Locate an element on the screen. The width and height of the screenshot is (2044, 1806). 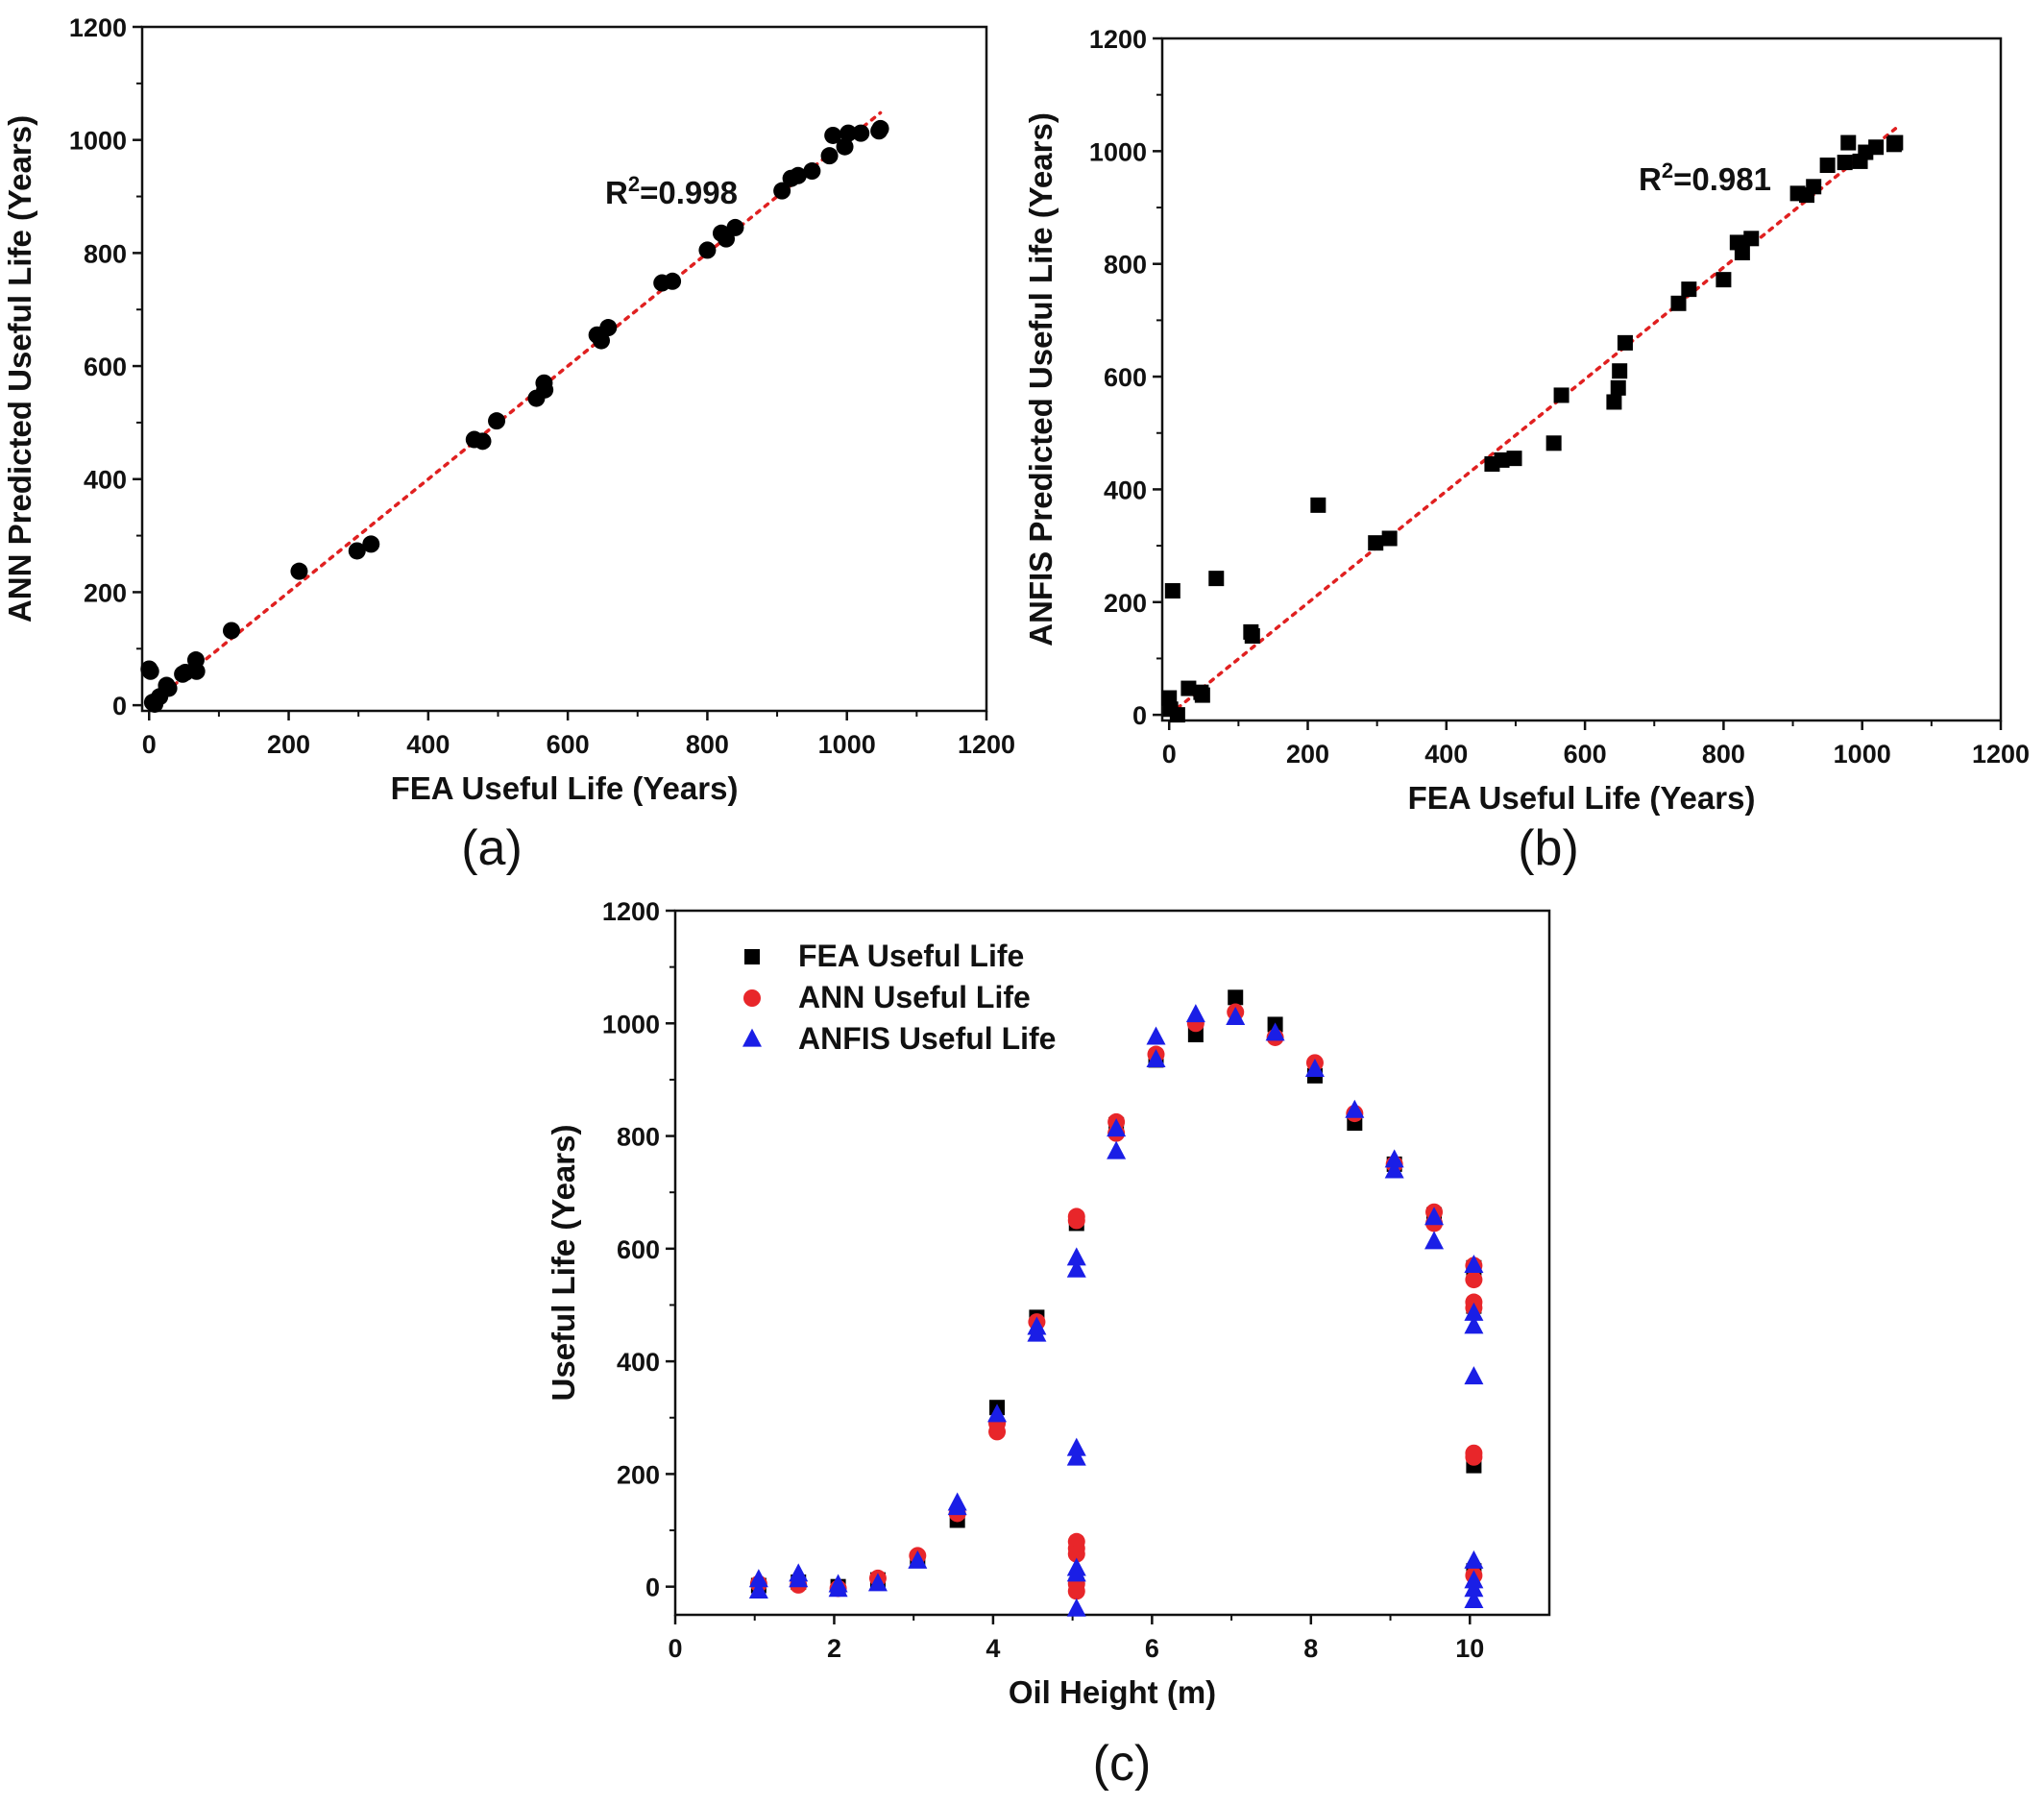
r-squared-annotation: R2=0.998 is located at coordinates (671, 191).